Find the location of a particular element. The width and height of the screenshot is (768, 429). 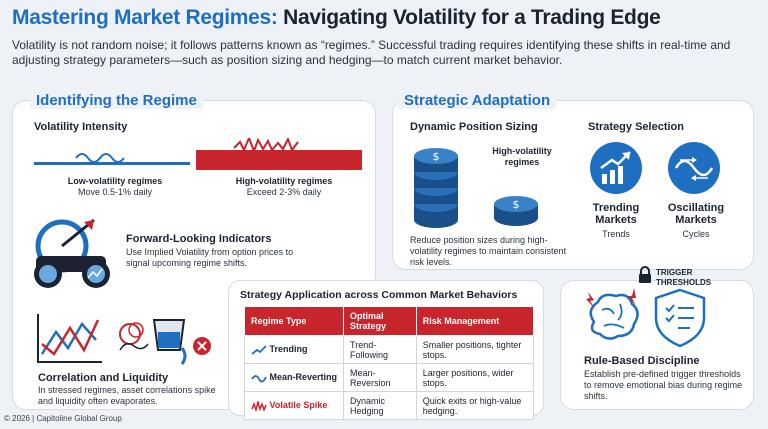

high-vol-wave is located at coordinates (266, 146).